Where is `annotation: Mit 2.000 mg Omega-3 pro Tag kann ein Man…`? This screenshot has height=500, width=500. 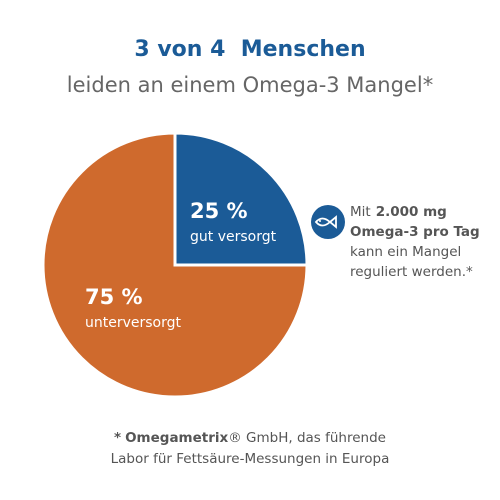
annotation: Mit 2.000 mg Omega-3 pro Tag kann ein Man… is located at coordinates (415, 242).